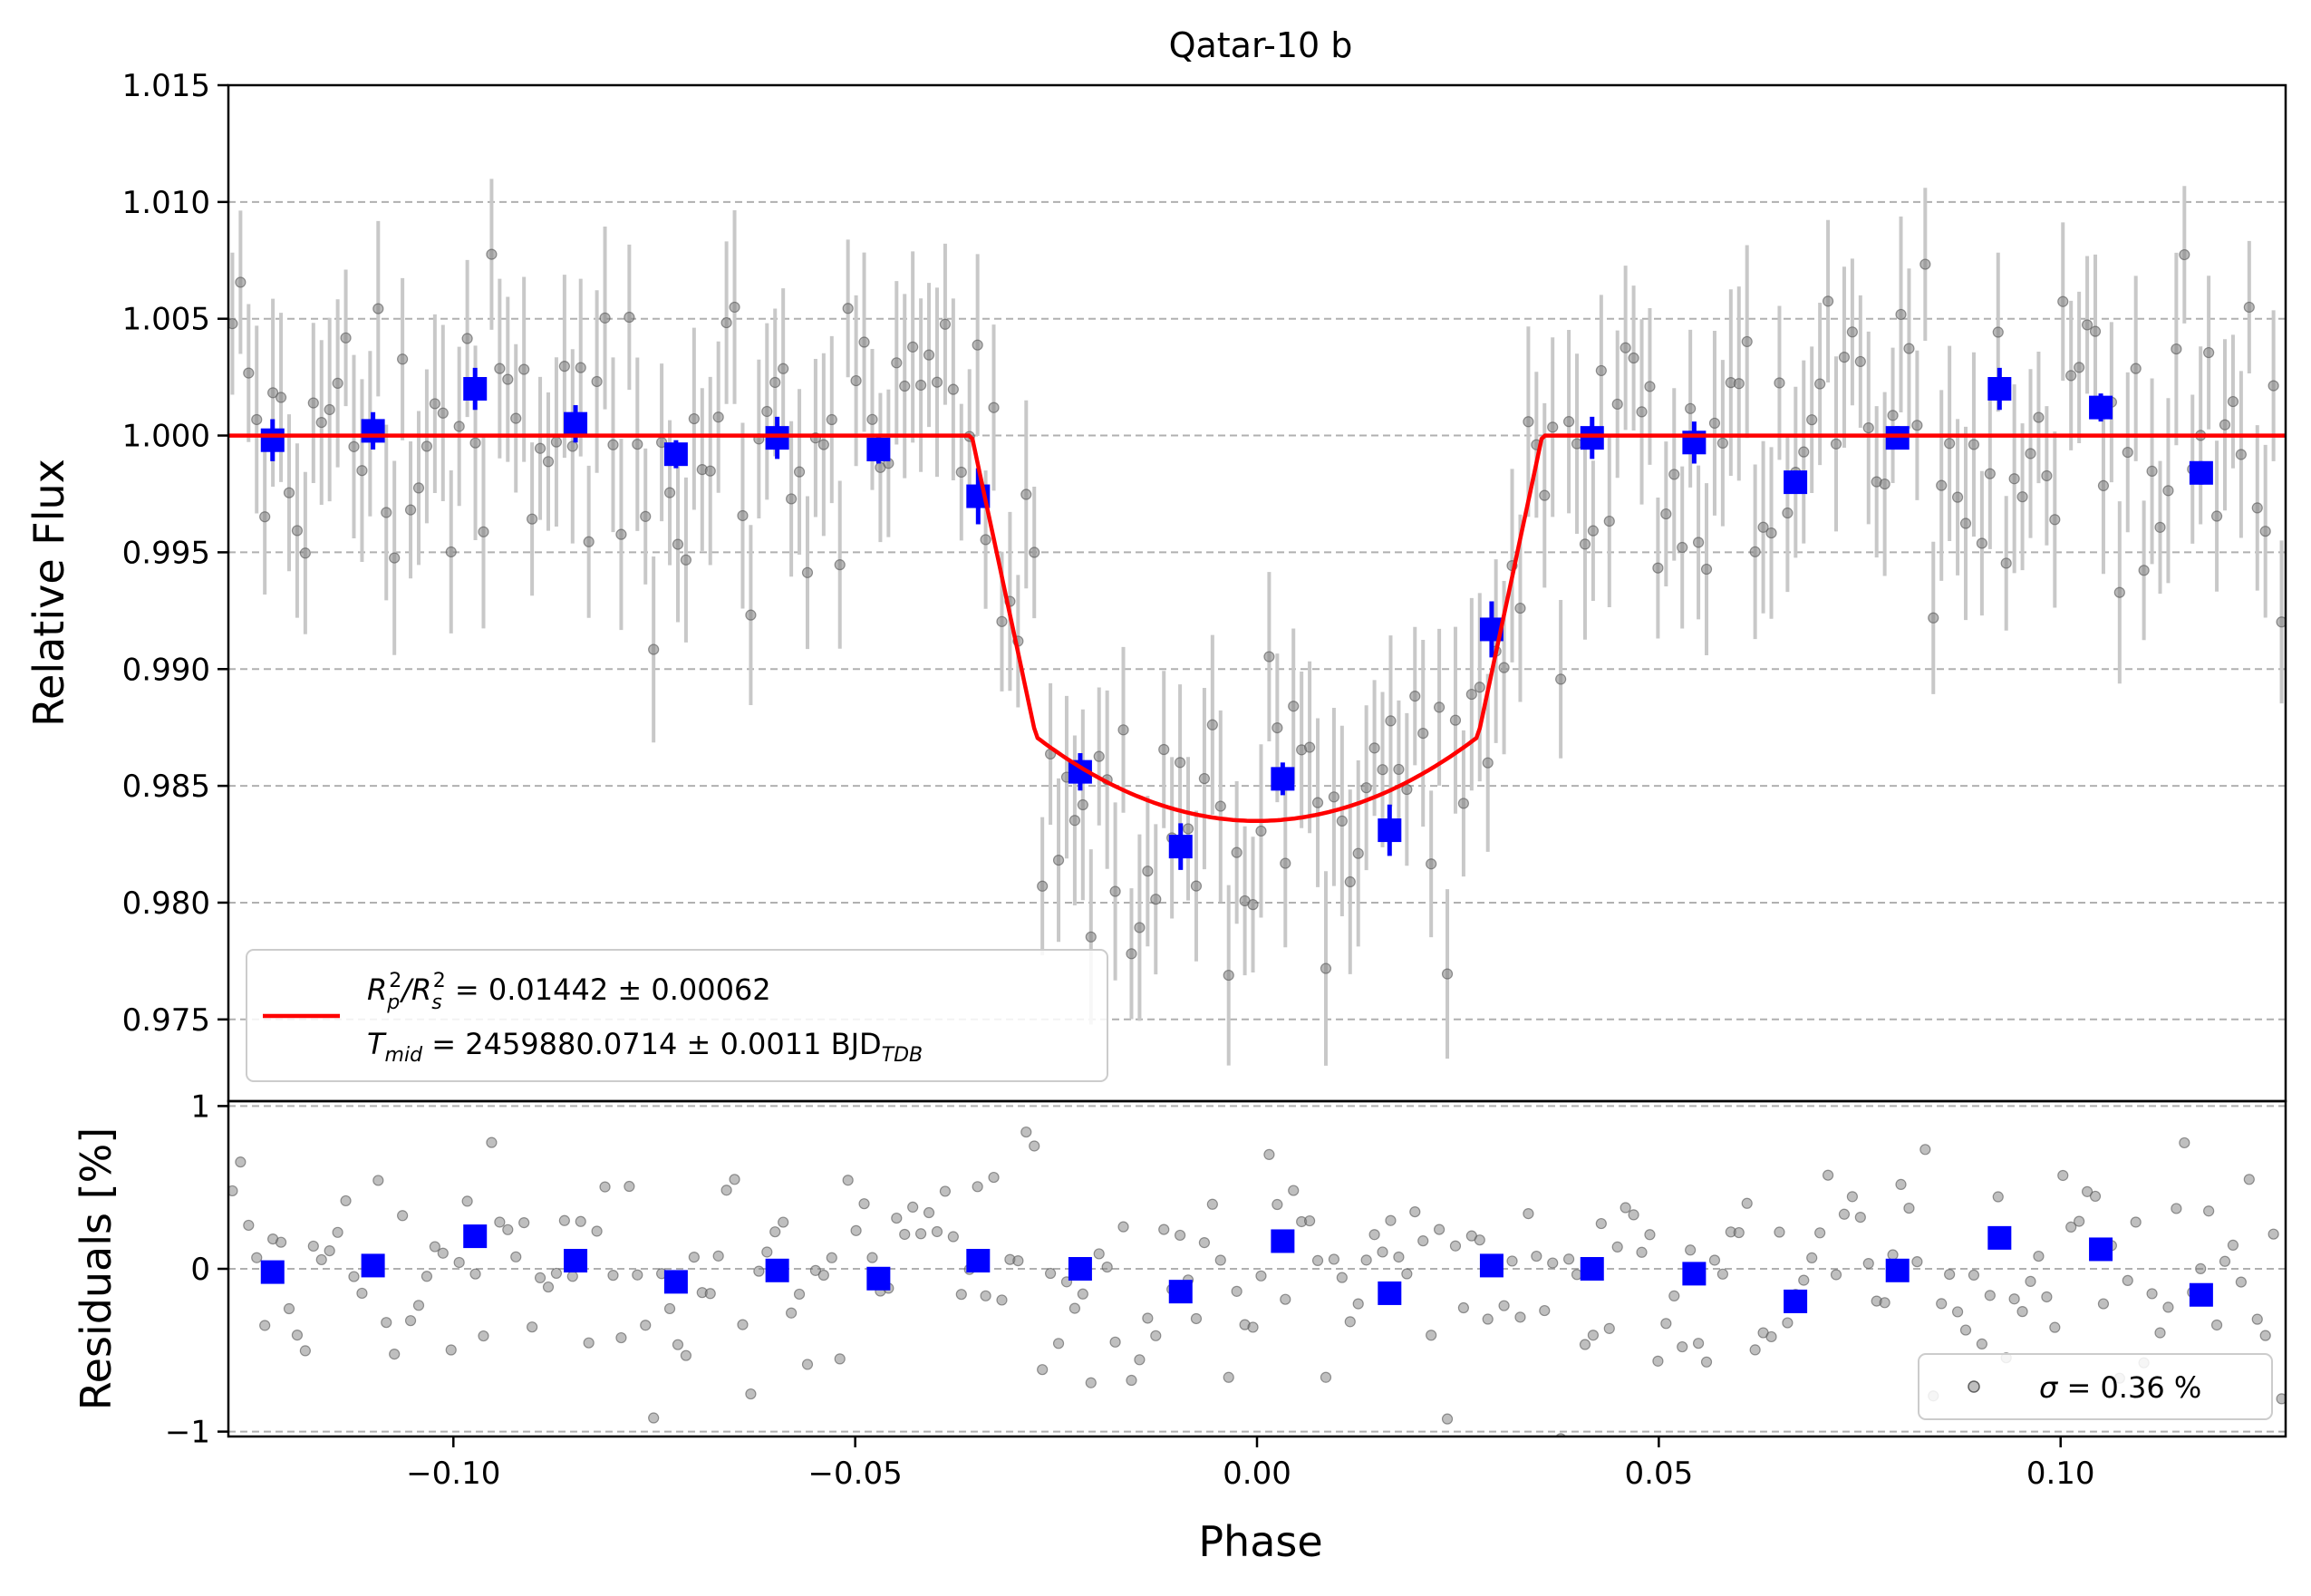  I want to click on x-axis-label: Phase, so click(1260, 1541).